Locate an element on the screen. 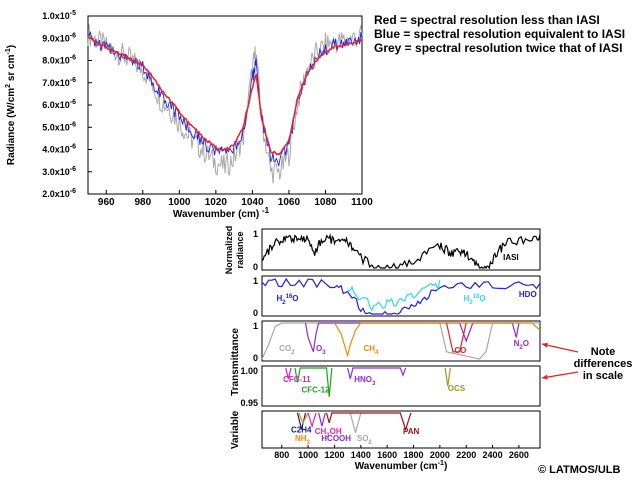 The width and height of the screenshot is (640, 480). y-tick-label: 9.0x10⁻⁶ is located at coordinates (59, 37).